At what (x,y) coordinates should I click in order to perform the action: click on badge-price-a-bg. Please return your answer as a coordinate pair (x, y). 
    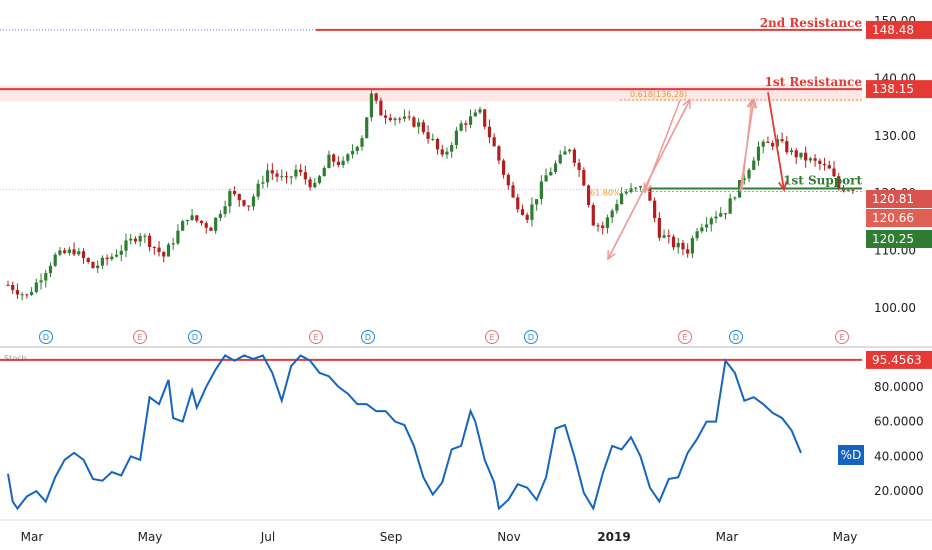
    Looking at the image, I should click on (899, 199).